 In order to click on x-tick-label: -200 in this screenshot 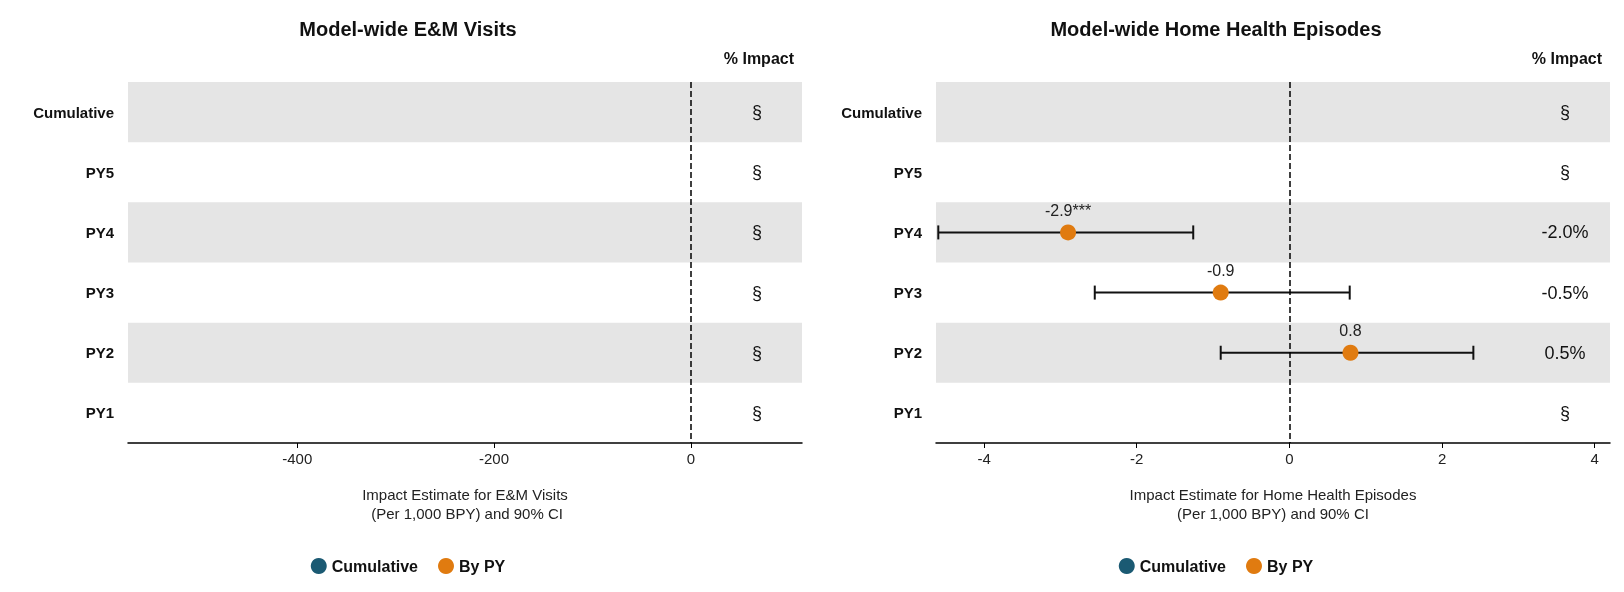, I will do `click(494, 458)`.